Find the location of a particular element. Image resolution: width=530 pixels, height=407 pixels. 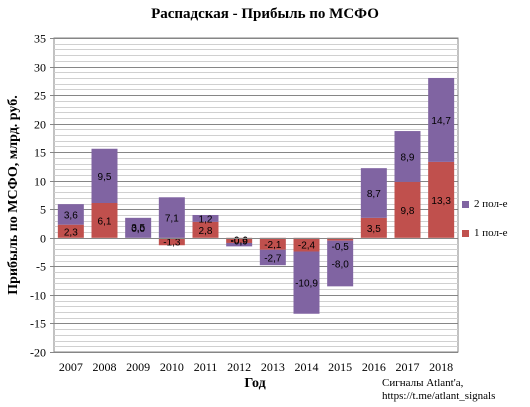

x-tick-label-2018: 2018 is located at coordinates (441, 367).